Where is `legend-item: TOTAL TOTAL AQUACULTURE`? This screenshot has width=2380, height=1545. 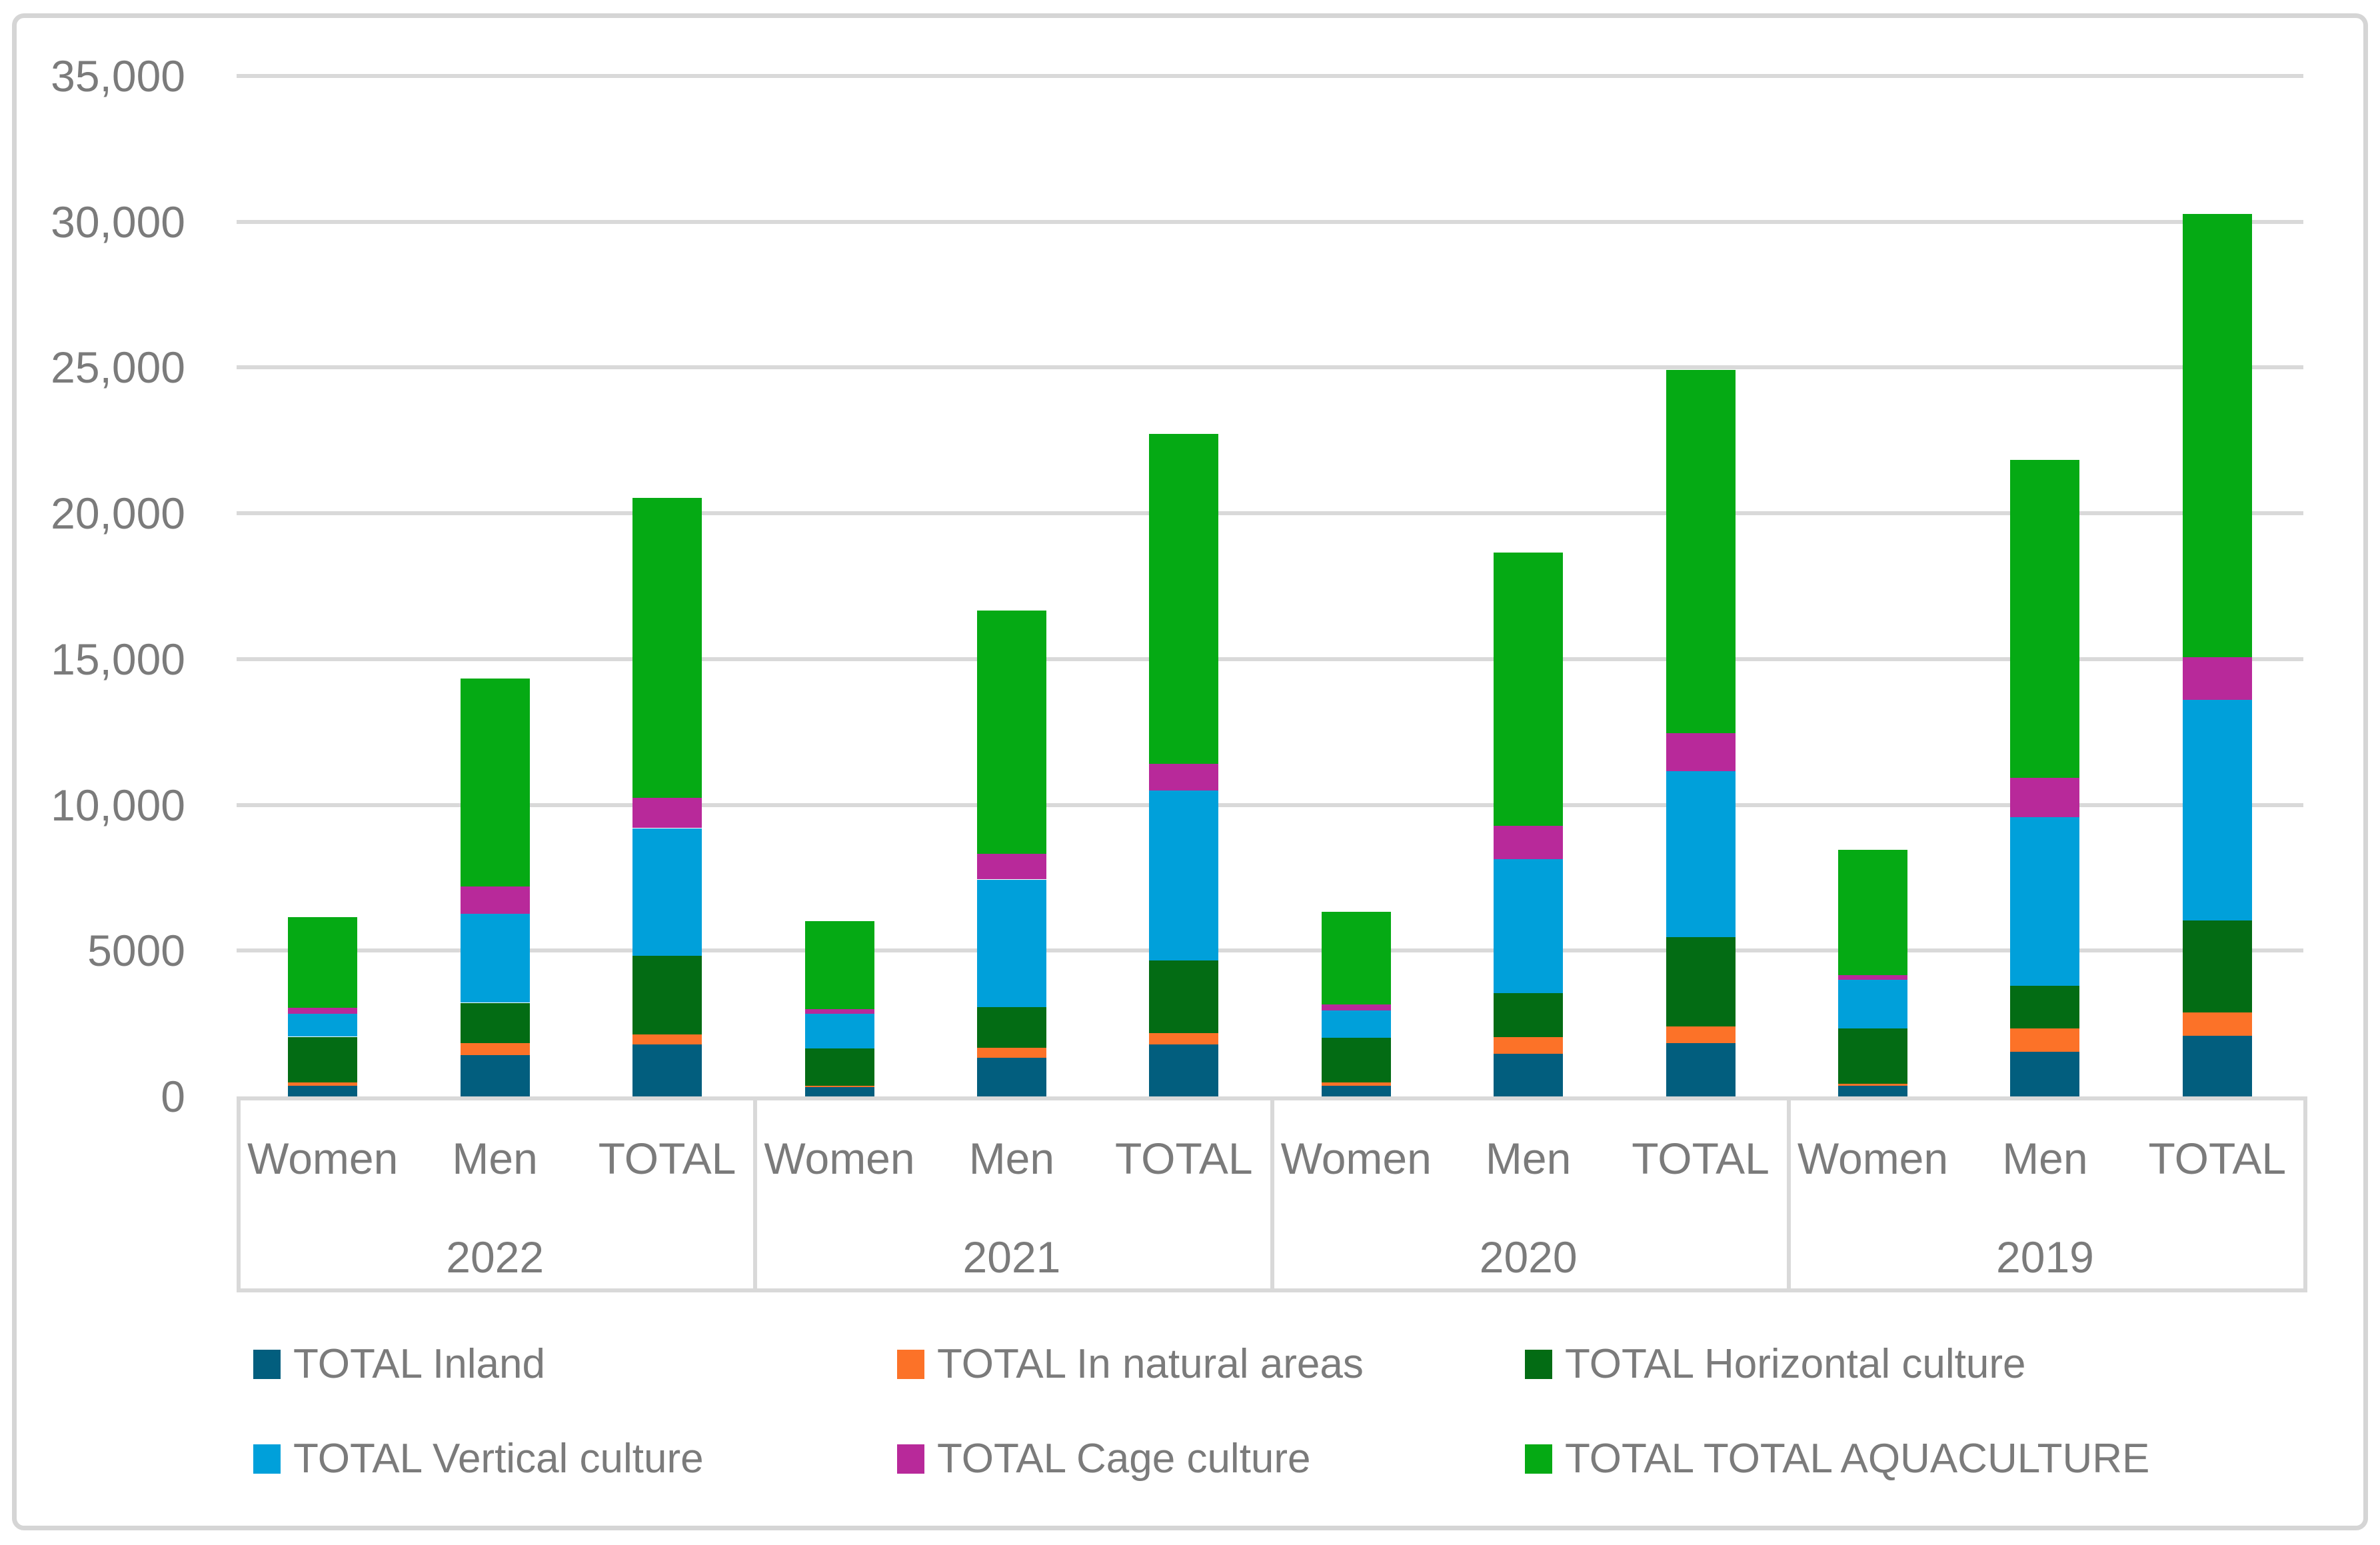 legend-item: TOTAL TOTAL AQUACULTURE is located at coordinates (1837, 1459).